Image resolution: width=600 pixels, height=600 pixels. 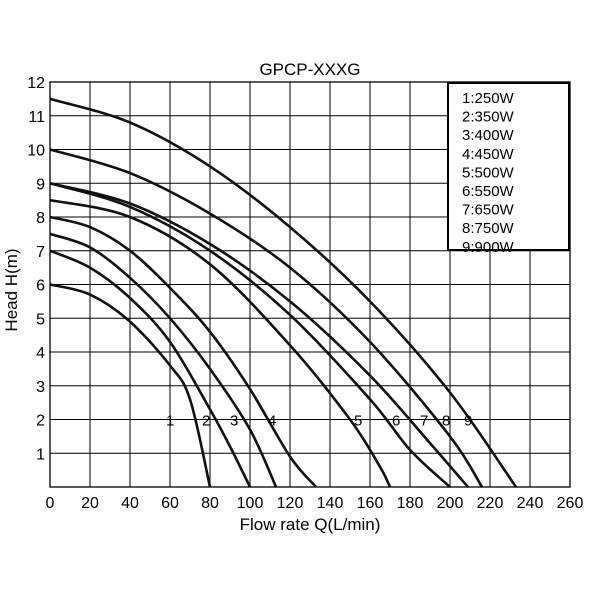 What do you see at coordinates (330, 503) in the screenshot?
I see `x-tick-label: 140` at bounding box center [330, 503].